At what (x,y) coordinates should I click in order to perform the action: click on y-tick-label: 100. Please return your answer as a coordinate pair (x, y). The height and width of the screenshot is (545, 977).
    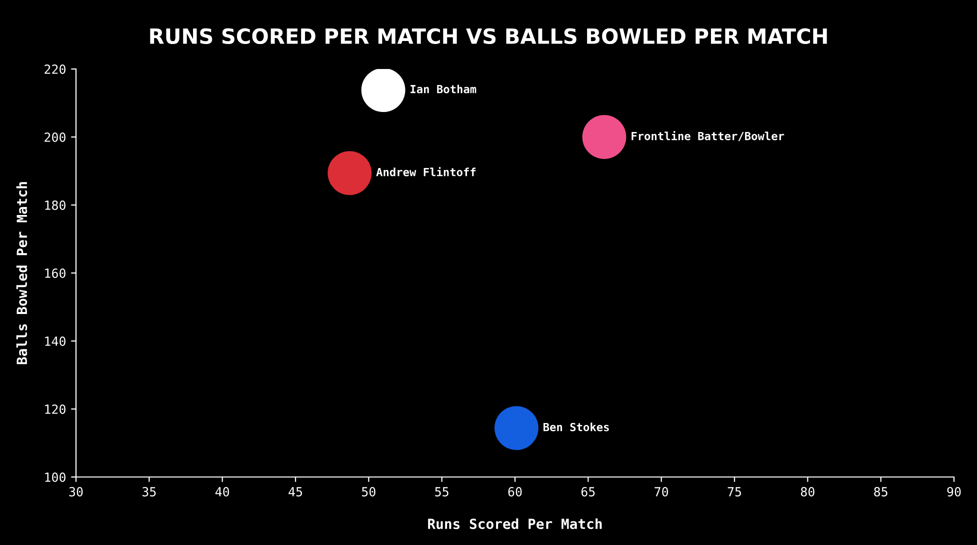
    Looking at the image, I should click on (55, 477).